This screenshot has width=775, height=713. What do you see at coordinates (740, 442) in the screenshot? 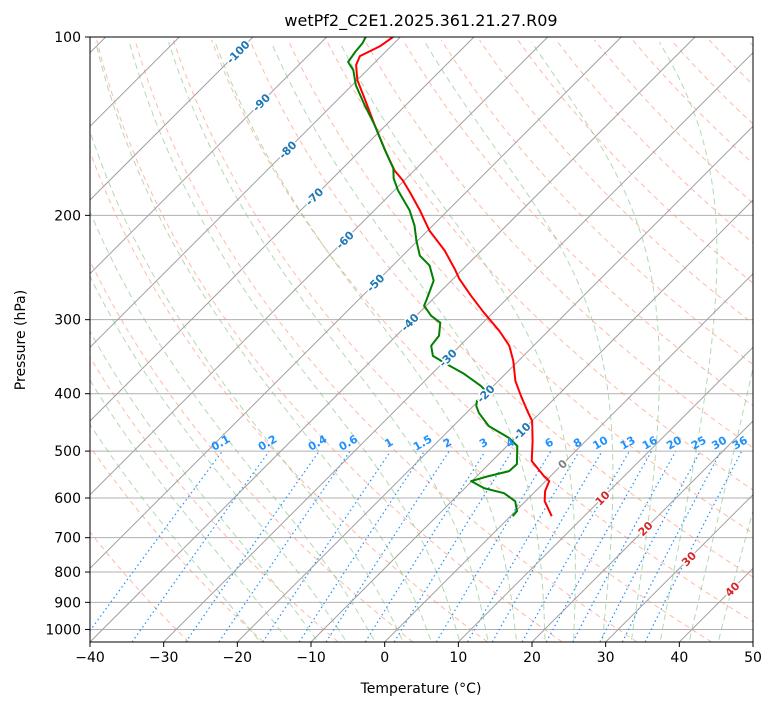
I see `mixing-ratio-label: 36` at bounding box center [740, 442].